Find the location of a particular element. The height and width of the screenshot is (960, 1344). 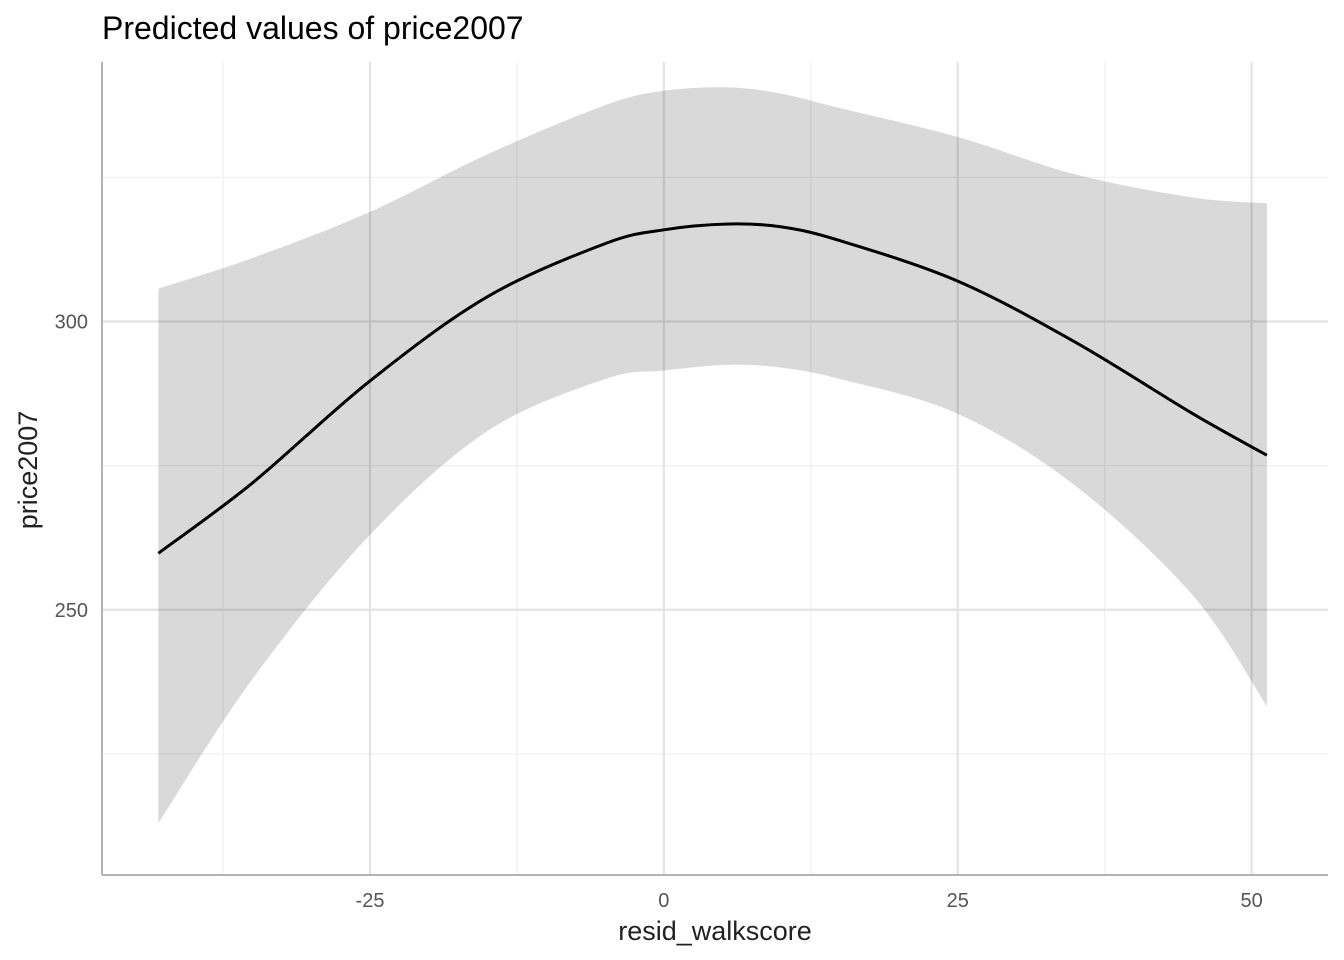

x-tick-label: 50 is located at coordinates (1251, 901).